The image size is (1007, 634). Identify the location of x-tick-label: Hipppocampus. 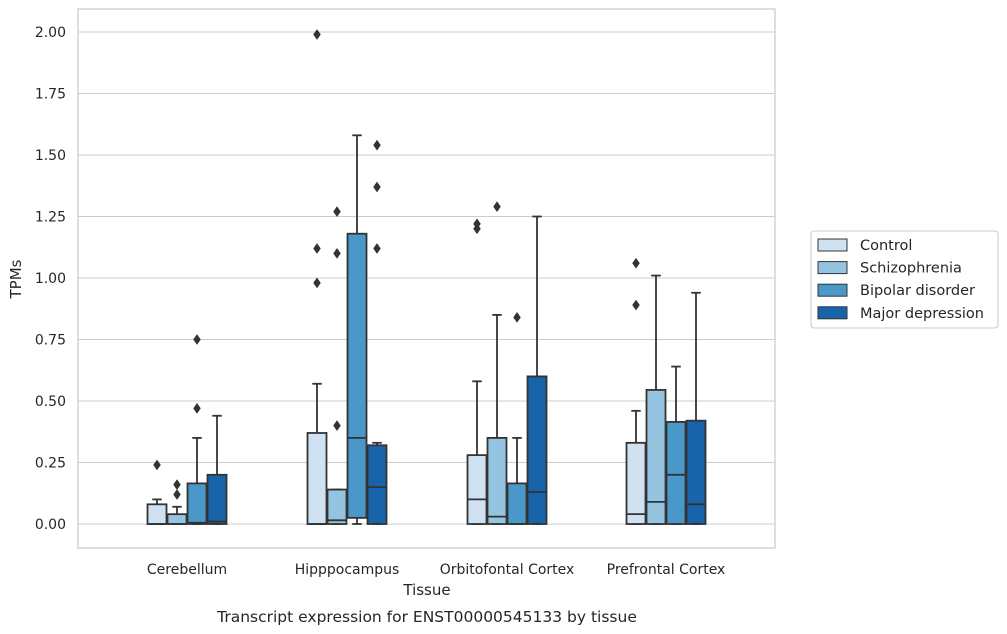
(347, 570).